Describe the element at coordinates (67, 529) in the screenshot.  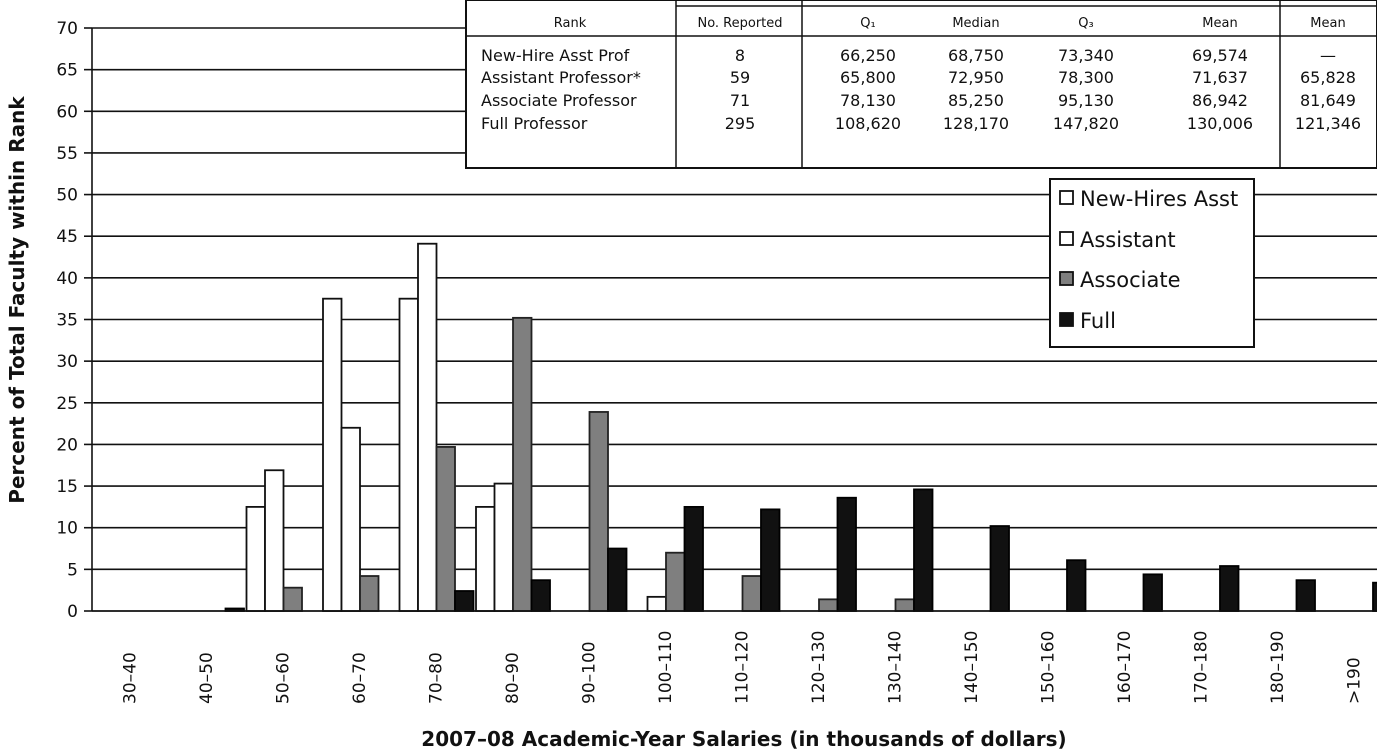
I see `y-tick-label: 10` at that location.